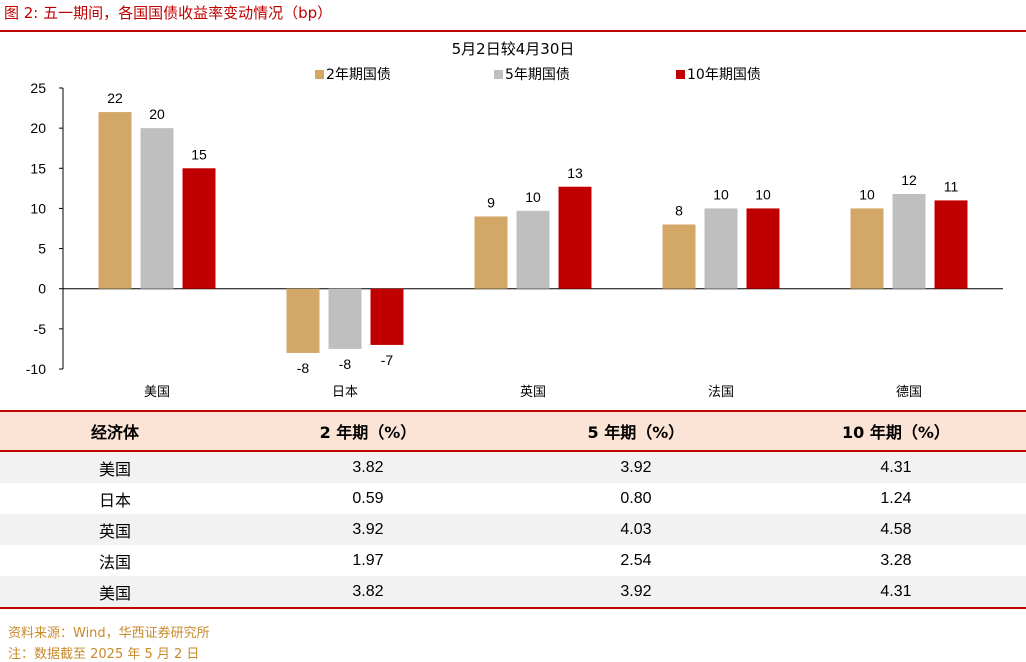 The image size is (1026, 662). I want to click on y-tick-label: 25, so click(38, 88).